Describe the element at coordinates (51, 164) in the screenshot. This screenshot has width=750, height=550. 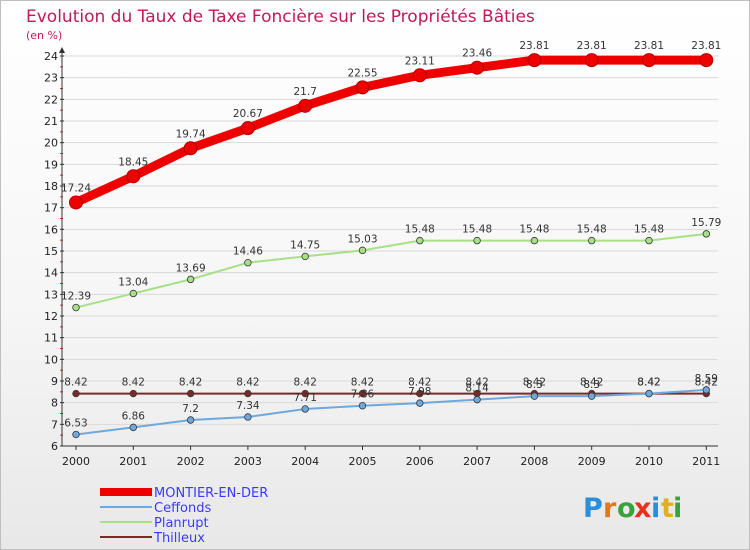
I see `y-tick-label: 19` at that location.